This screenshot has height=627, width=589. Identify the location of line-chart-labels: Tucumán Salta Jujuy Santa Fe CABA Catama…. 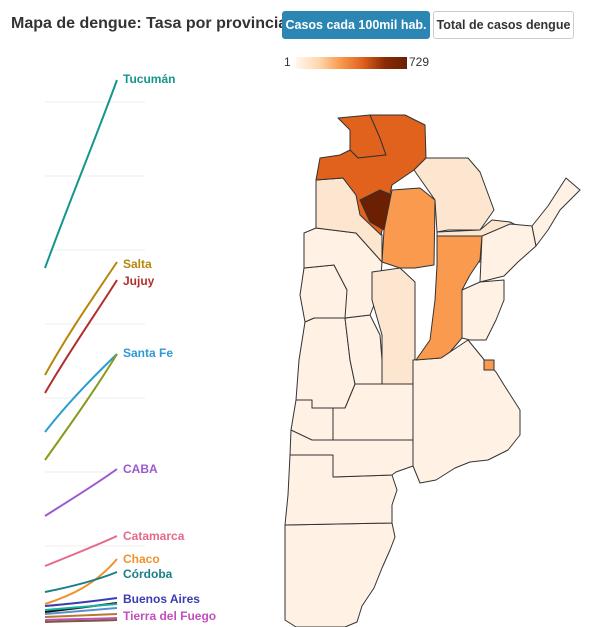
(169, 347).